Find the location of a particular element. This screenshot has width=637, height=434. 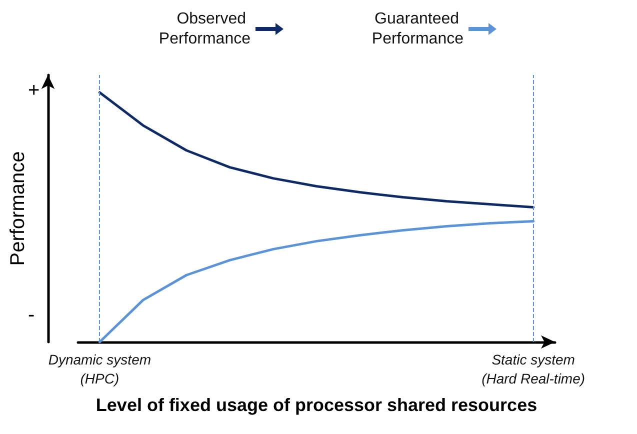

x-axis-title: Level of fixed usage of processor shared resources is located at coordinates (317, 404).